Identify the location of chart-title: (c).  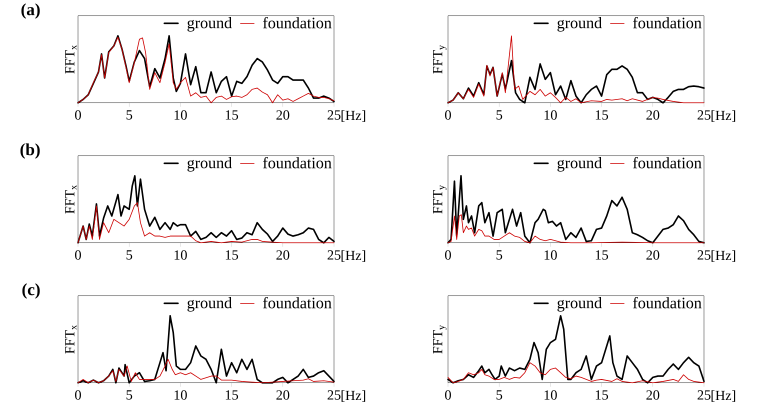
(31, 291).